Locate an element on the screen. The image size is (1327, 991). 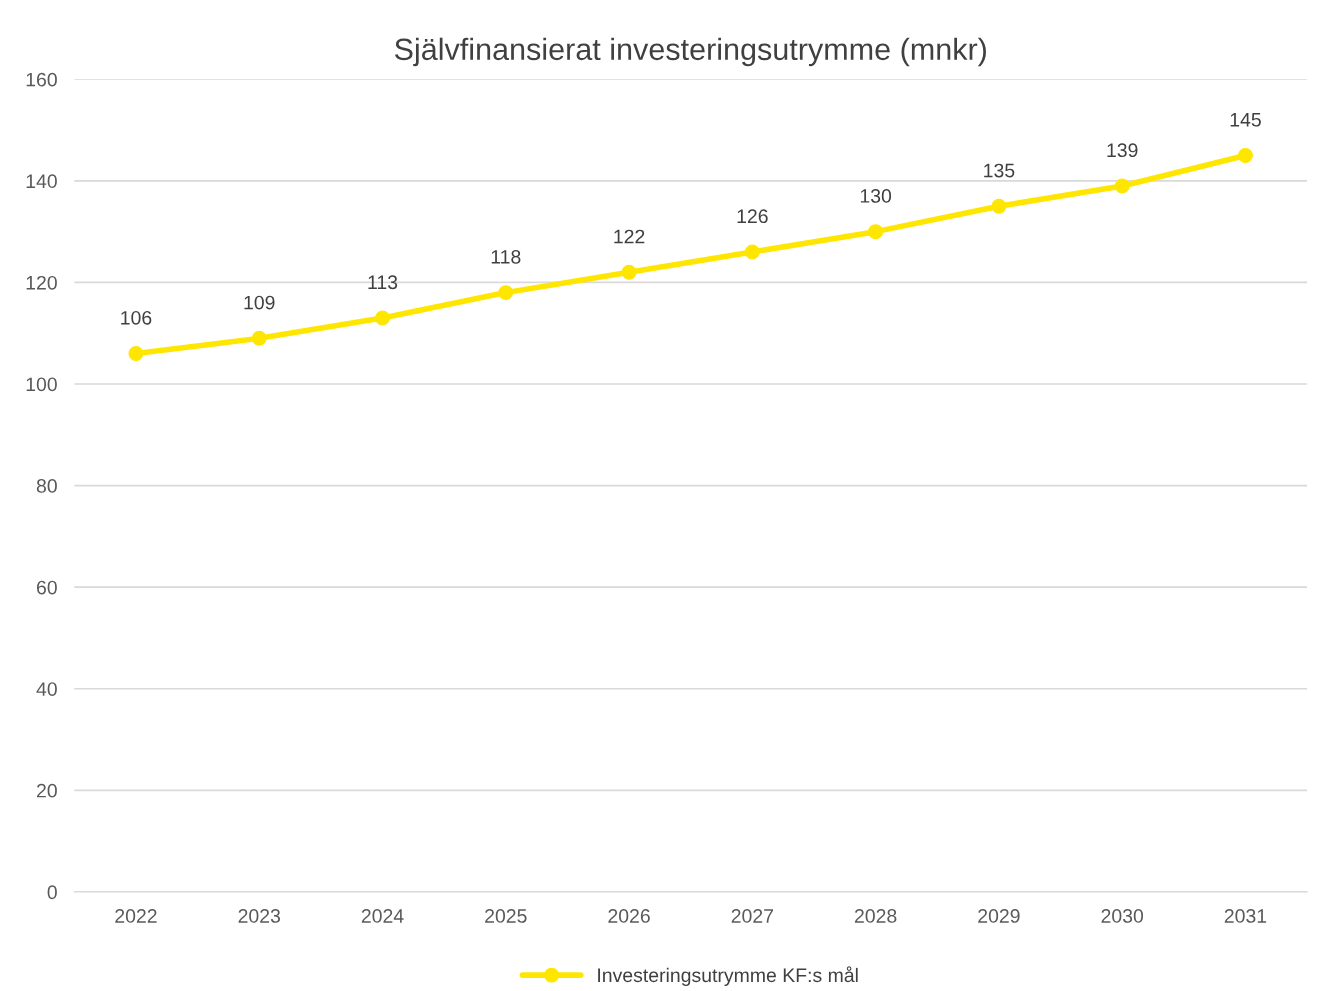
x-tick-label: 2022 is located at coordinates (136, 916).